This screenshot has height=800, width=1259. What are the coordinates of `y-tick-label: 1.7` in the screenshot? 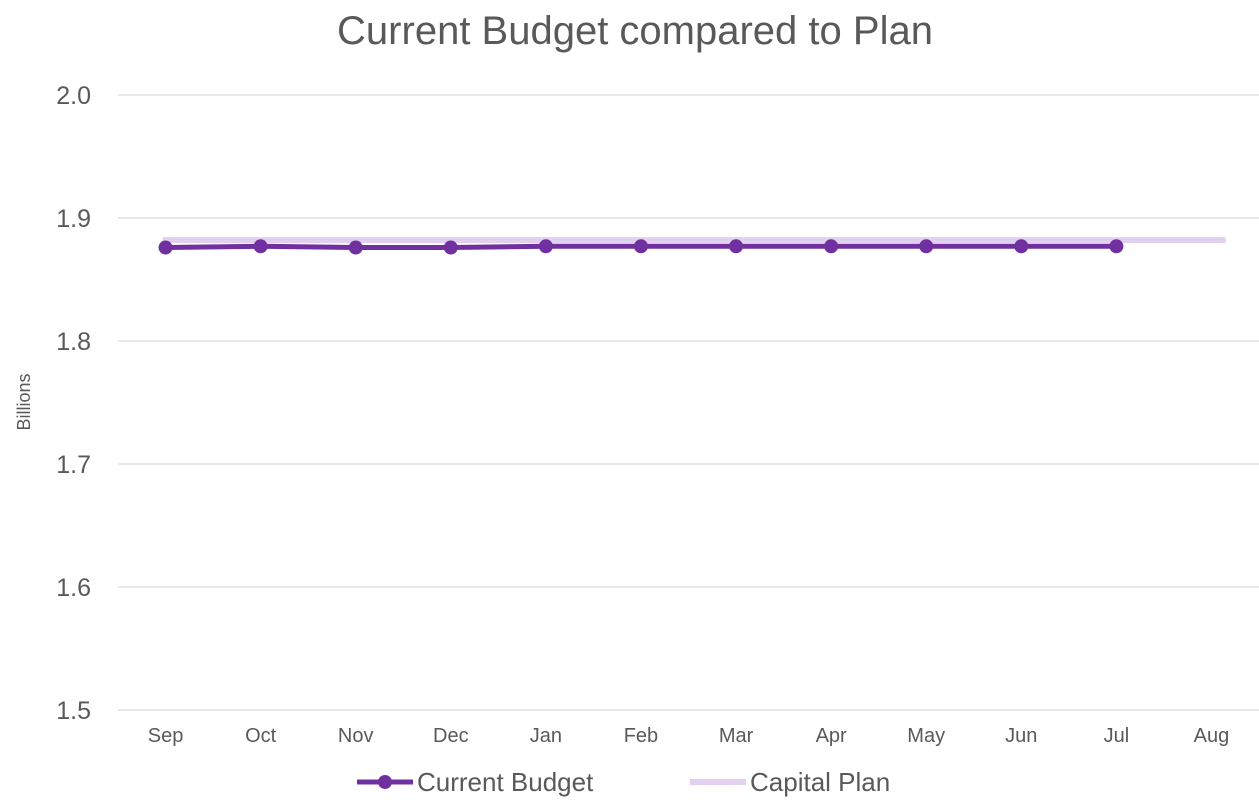 It's located at (73, 465).